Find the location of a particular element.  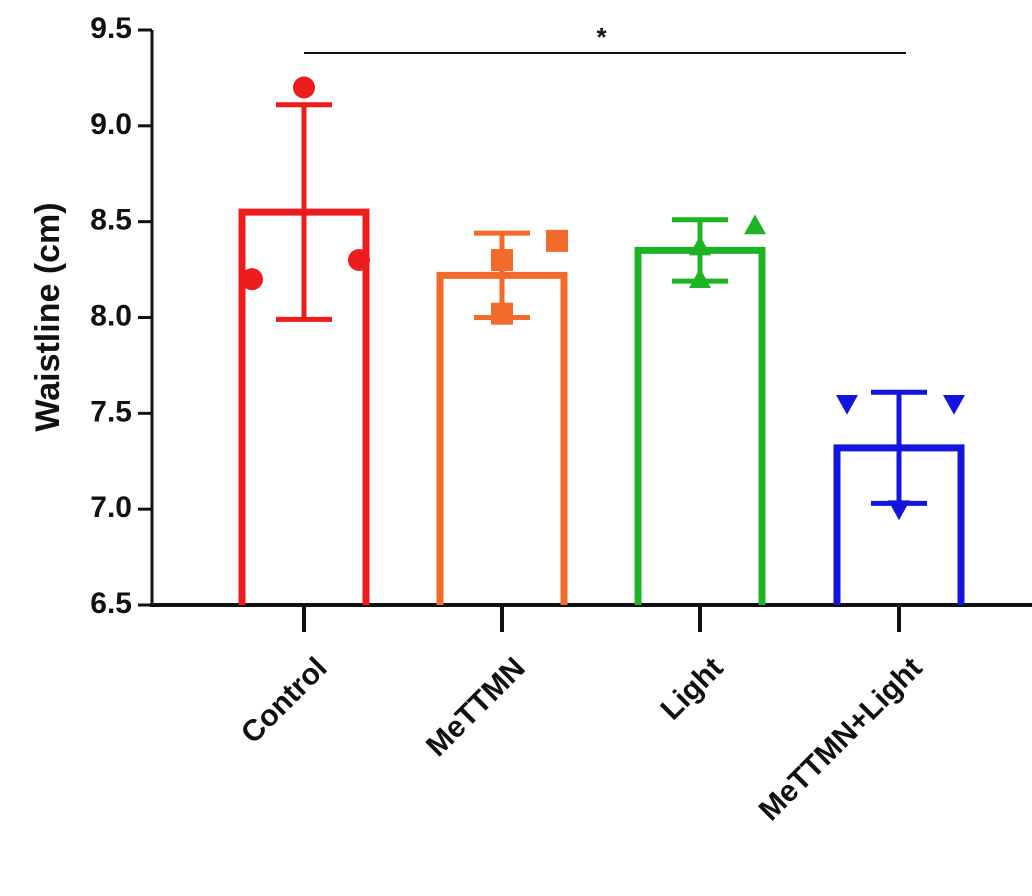

y-tick-label: 7.0 is located at coordinates (111, 507).